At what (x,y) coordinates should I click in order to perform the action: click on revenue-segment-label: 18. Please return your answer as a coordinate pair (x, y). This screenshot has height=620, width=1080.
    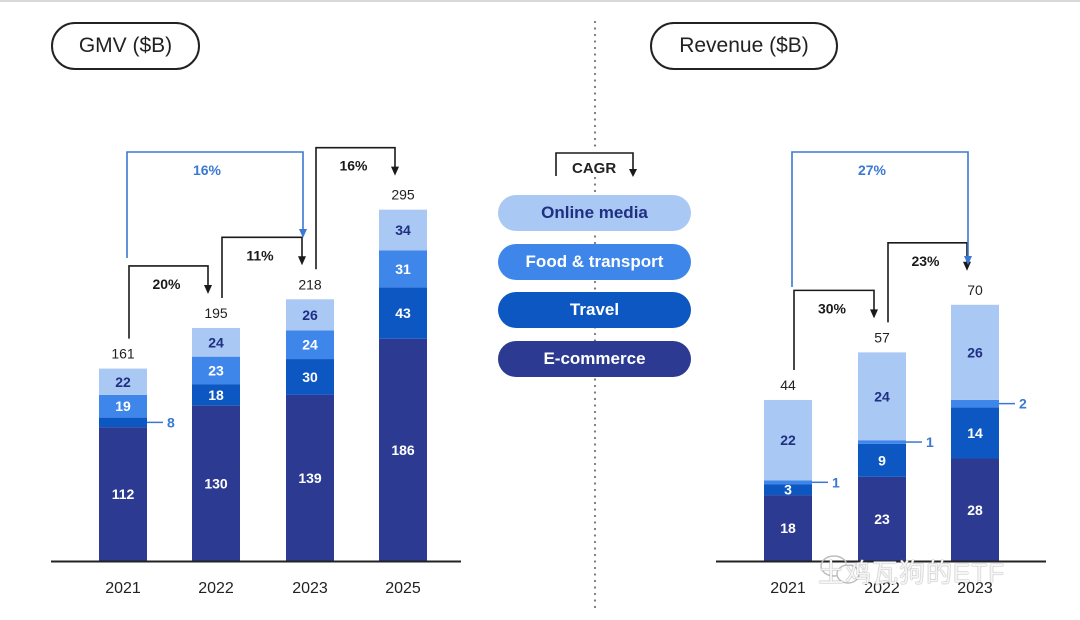
    Looking at the image, I should click on (788, 528).